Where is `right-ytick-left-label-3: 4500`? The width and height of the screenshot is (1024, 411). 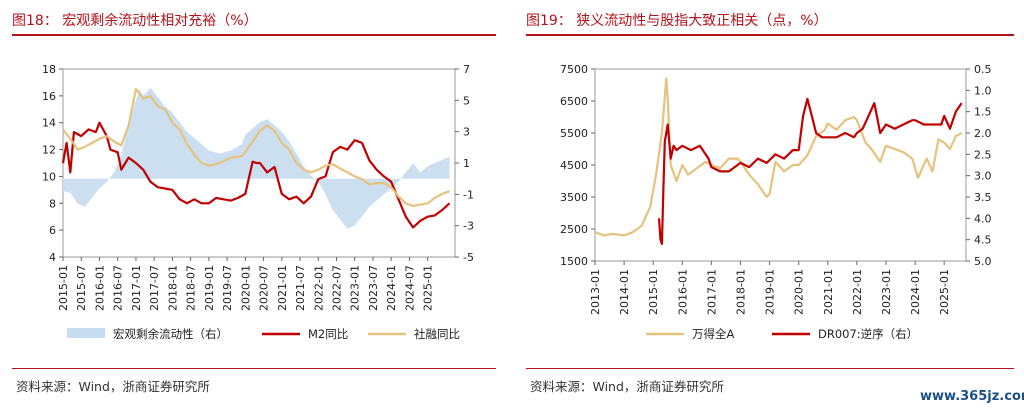
right-ytick-left-label-3: 4500 is located at coordinates (574, 165).